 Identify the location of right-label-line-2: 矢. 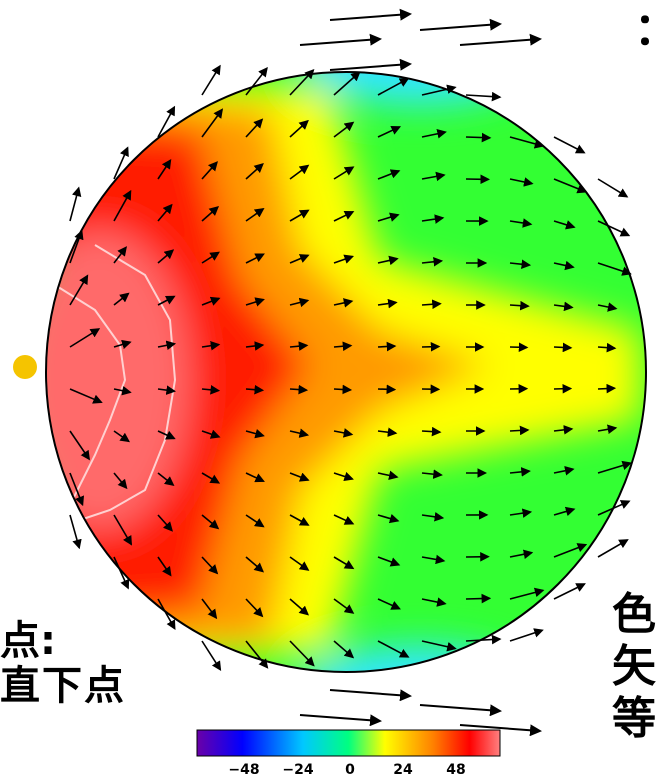
(634, 666).